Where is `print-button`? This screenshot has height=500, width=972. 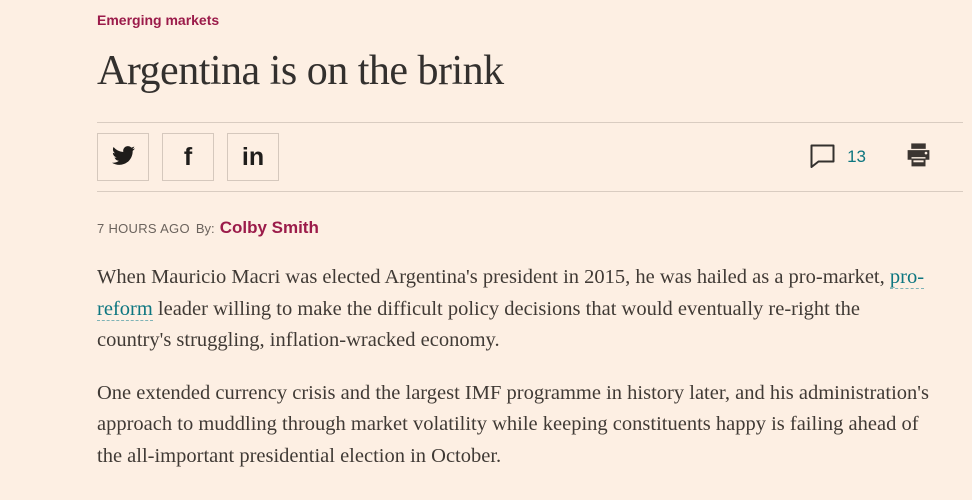
print-button is located at coordinates (918, 157).